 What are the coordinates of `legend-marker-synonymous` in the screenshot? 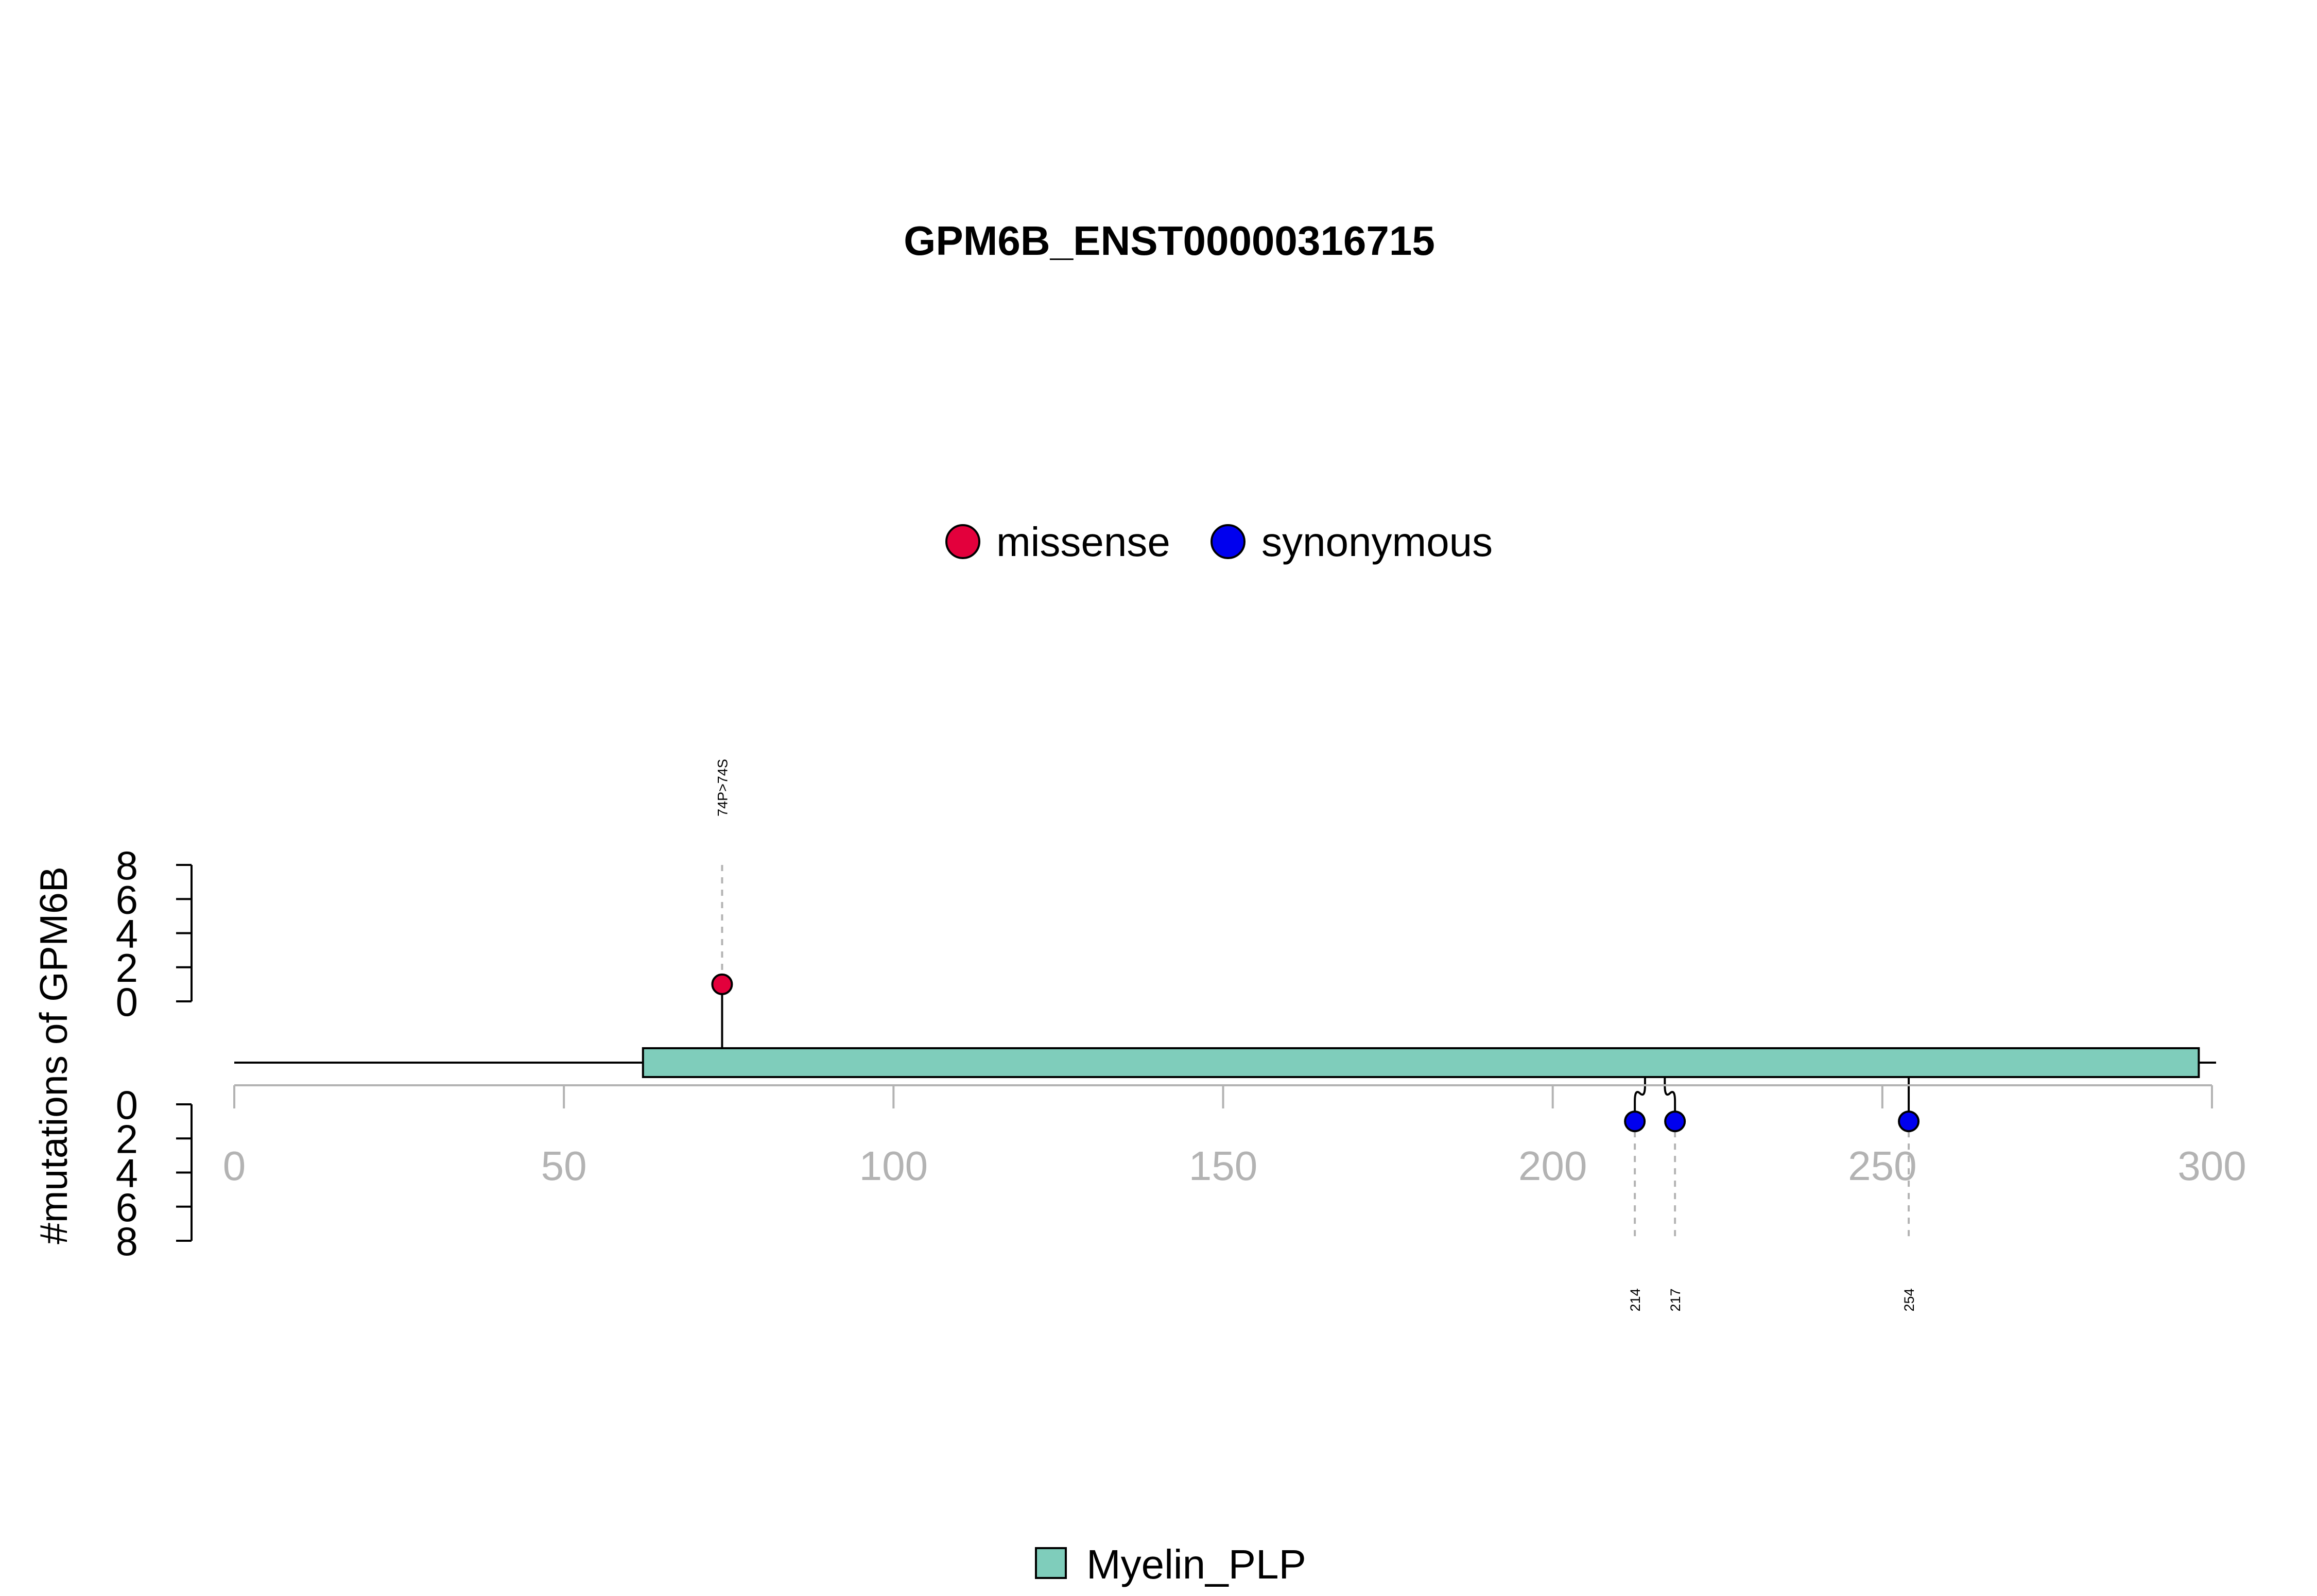 It's located at (1228, 541).